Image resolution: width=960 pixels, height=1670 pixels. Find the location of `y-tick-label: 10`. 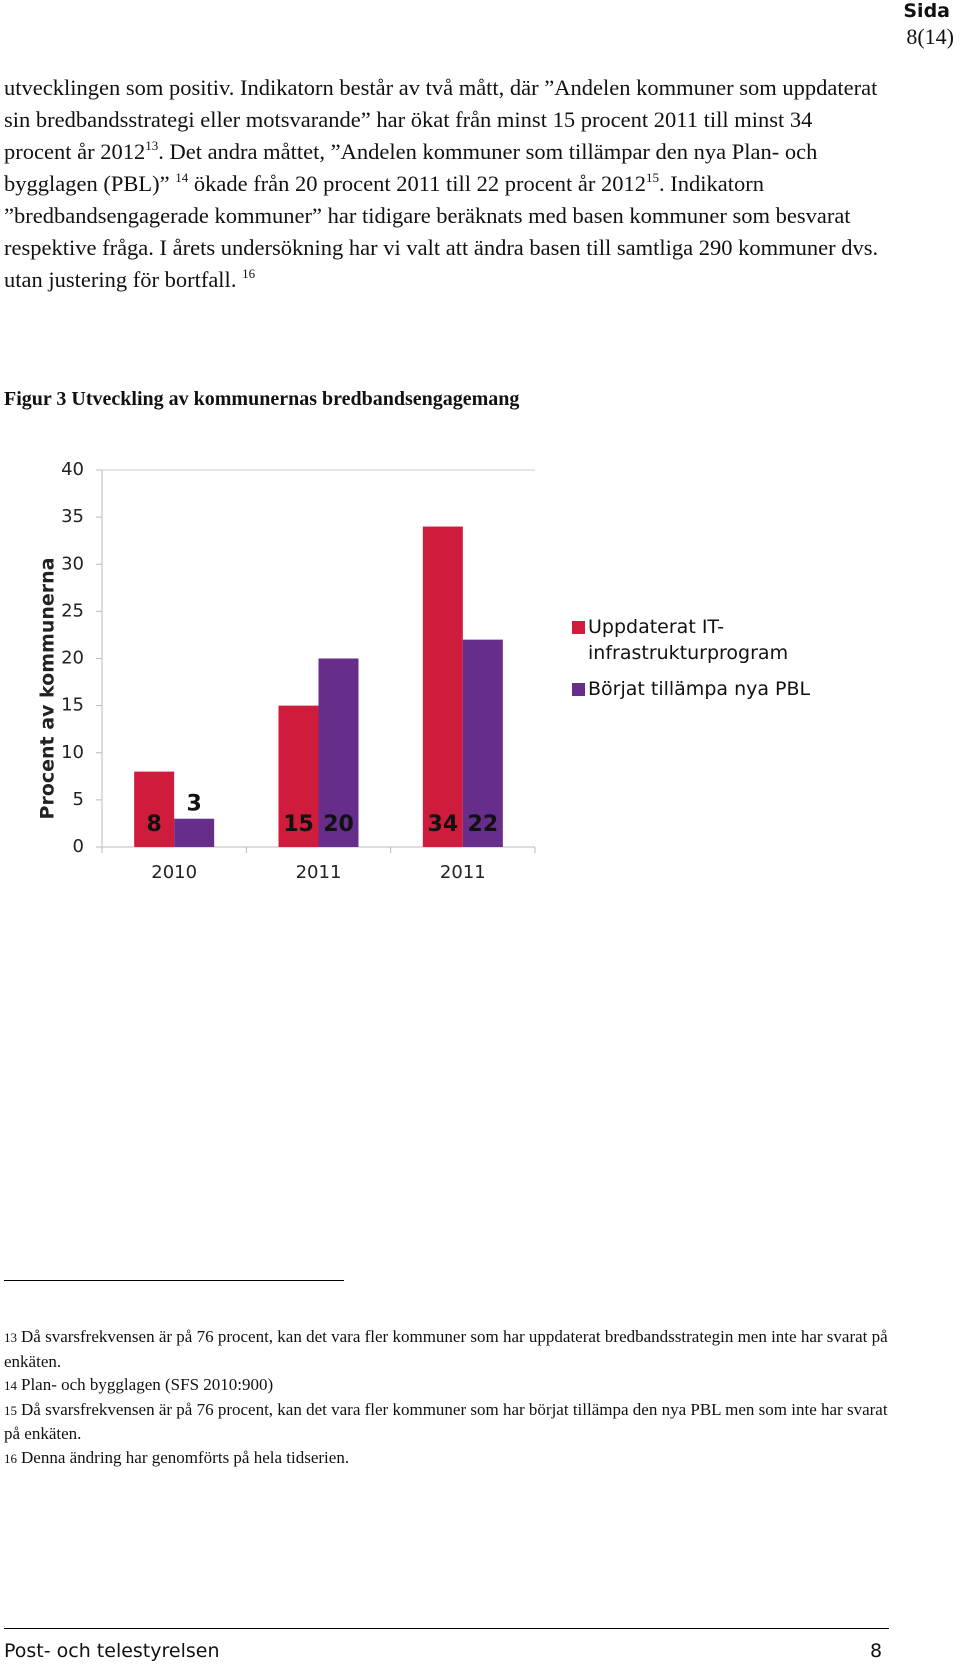

y-tick-label: 10 is located at coordinates (72, 752).